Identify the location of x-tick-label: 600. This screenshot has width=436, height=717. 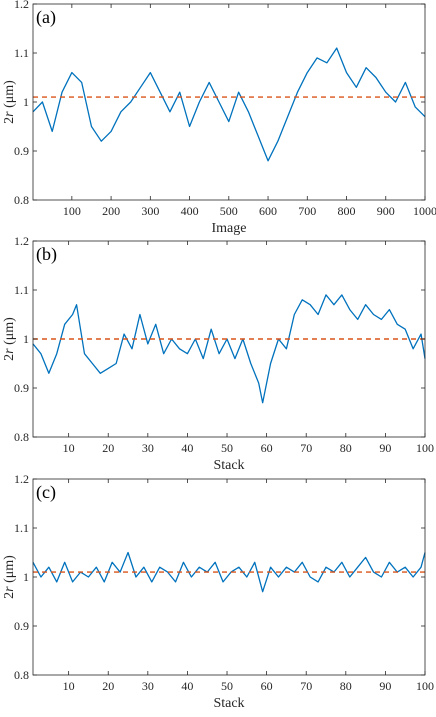
(268, 211).